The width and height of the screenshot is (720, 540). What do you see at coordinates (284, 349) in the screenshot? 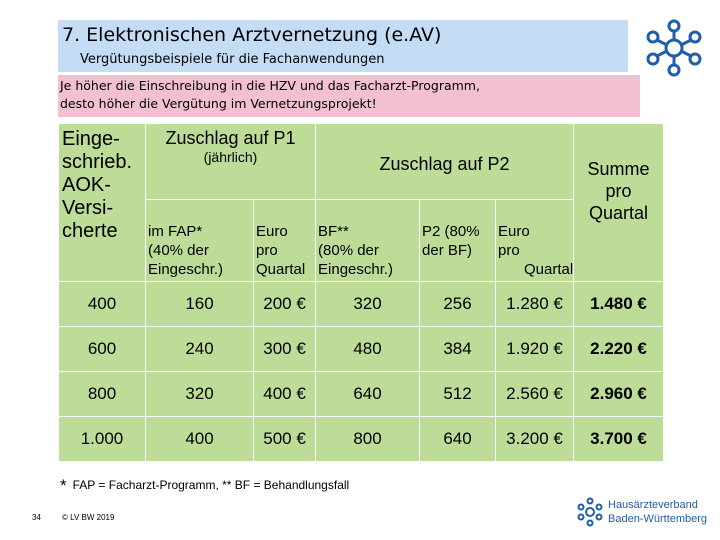
I see `cell-p1-euro: 300 €` at bounding box center [284, 349].